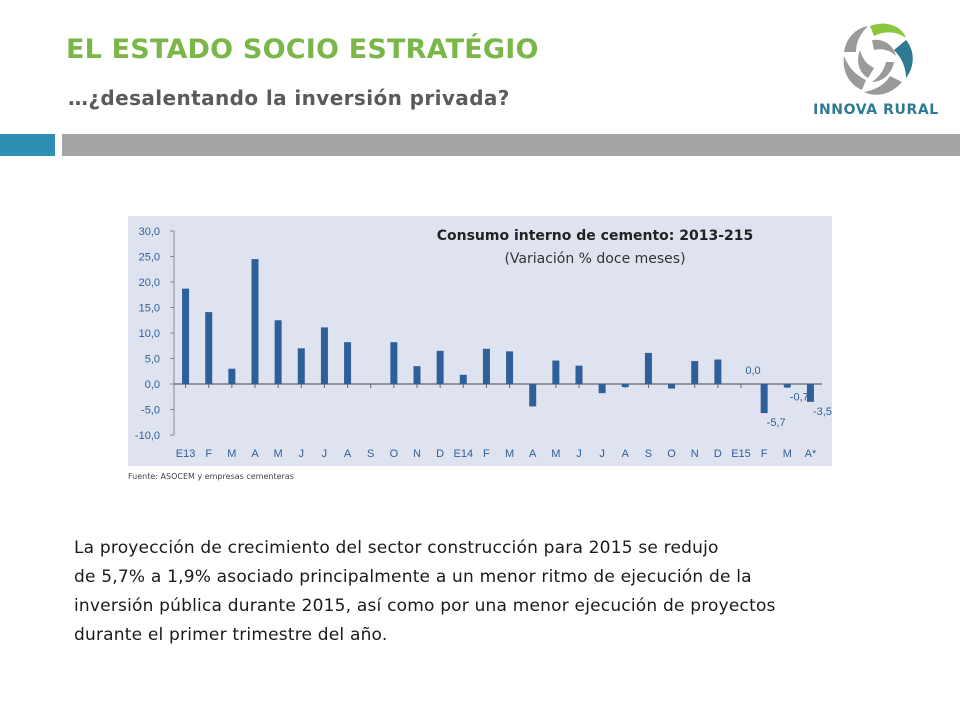 This screenshot has height=720, width=960. I want to click on innova-rural-logo: INNOVA RURAL, so click(876, 71).